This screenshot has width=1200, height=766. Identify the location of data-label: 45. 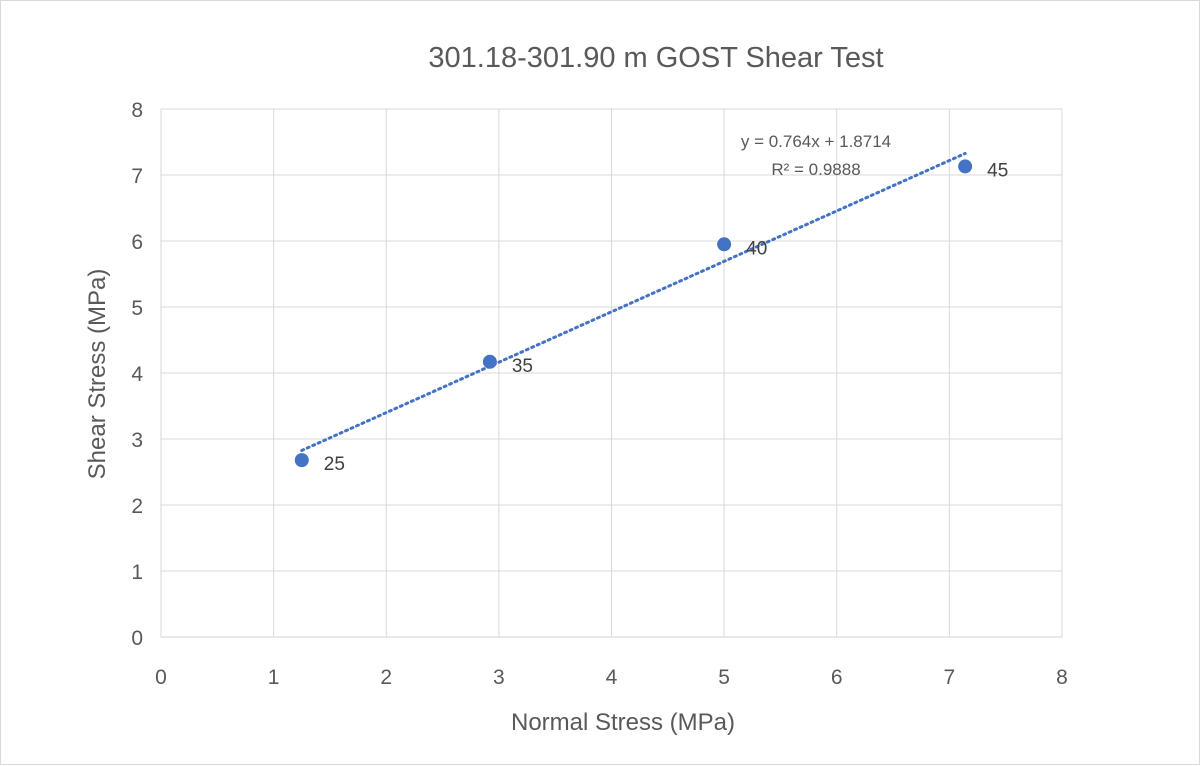
(997, 170).